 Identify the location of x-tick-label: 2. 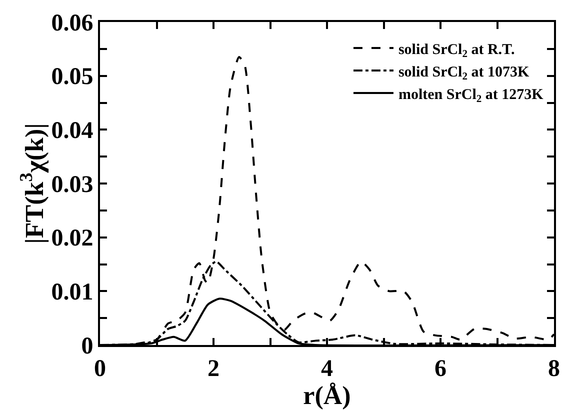
(214, 369).